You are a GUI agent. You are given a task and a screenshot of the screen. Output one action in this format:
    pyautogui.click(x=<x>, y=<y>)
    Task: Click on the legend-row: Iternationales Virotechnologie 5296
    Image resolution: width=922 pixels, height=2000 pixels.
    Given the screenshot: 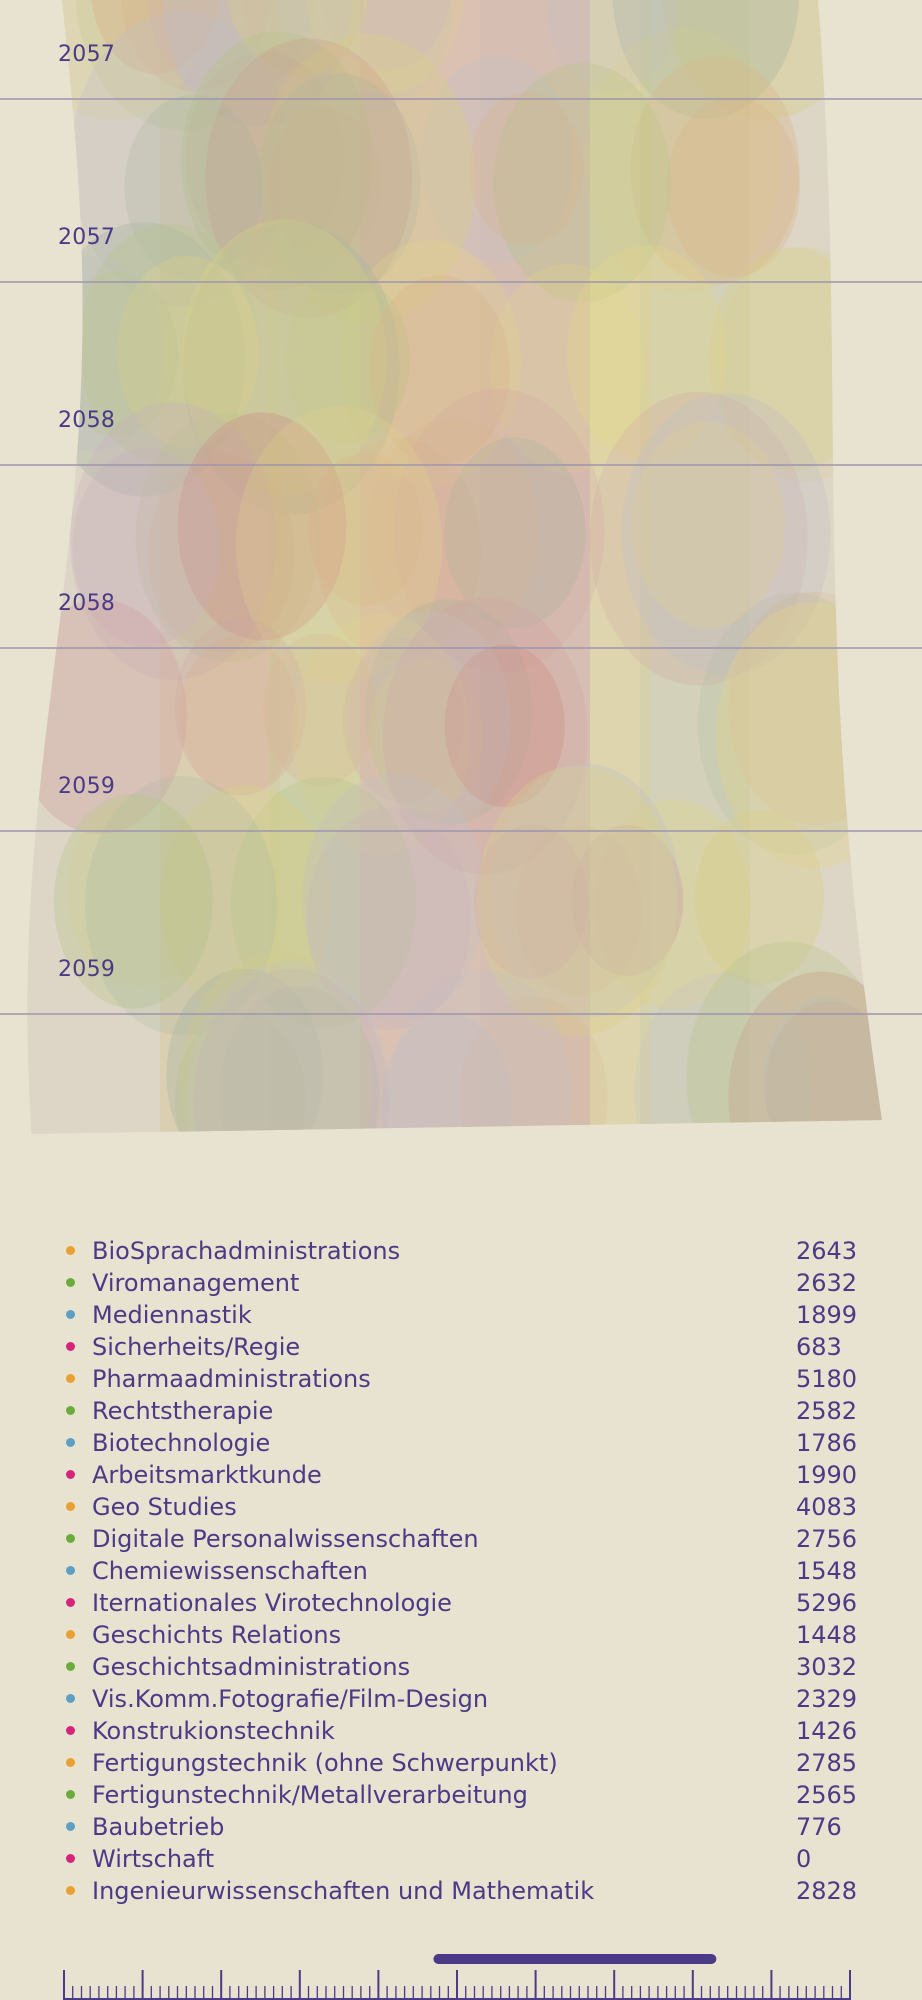 What is the action you would take?
    pyautogui.click(x=461, y=1603)
    